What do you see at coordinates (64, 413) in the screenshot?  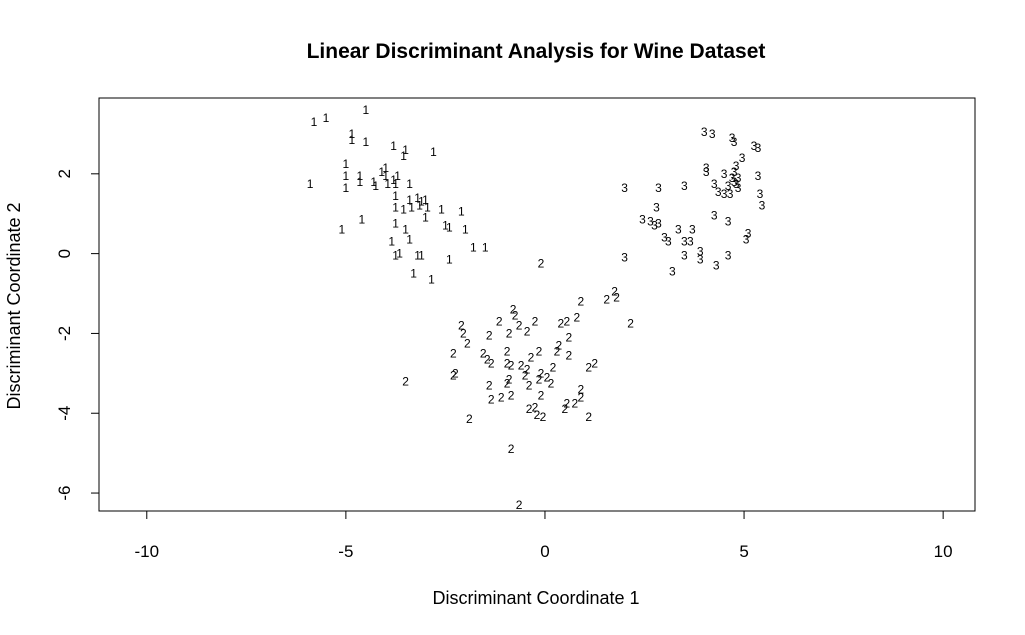 I see `y-tick-label: -4` at bounding box center [64, 413].